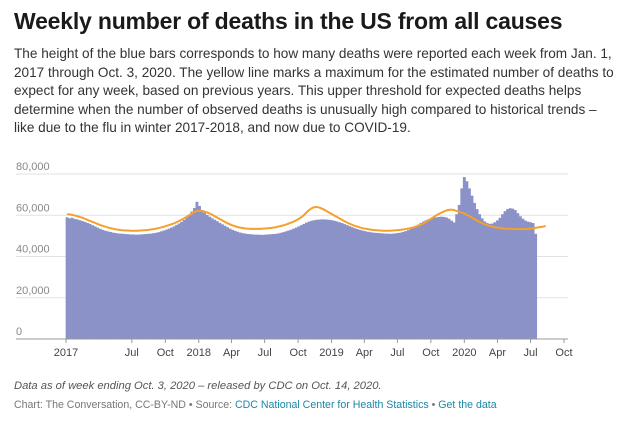 The image size is (630, 423). Describe the element at coordinates (467, 405) in the screenshot. I see `get-data-link: Get the data` at that location.